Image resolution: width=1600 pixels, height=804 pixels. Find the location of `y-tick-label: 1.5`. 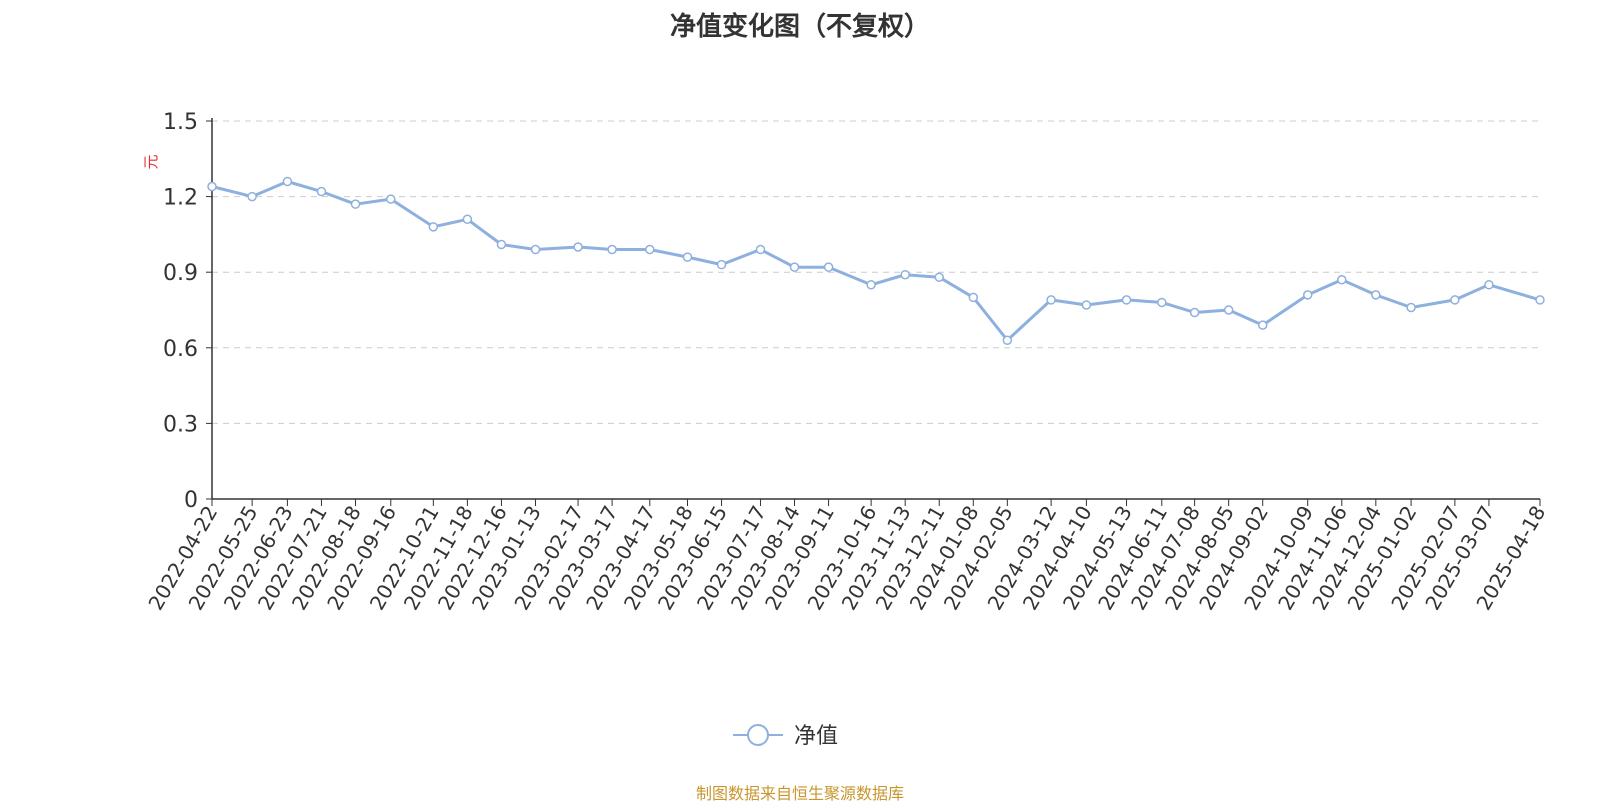

y-tick-label: 1.5 is located at coordinates (180, 122).